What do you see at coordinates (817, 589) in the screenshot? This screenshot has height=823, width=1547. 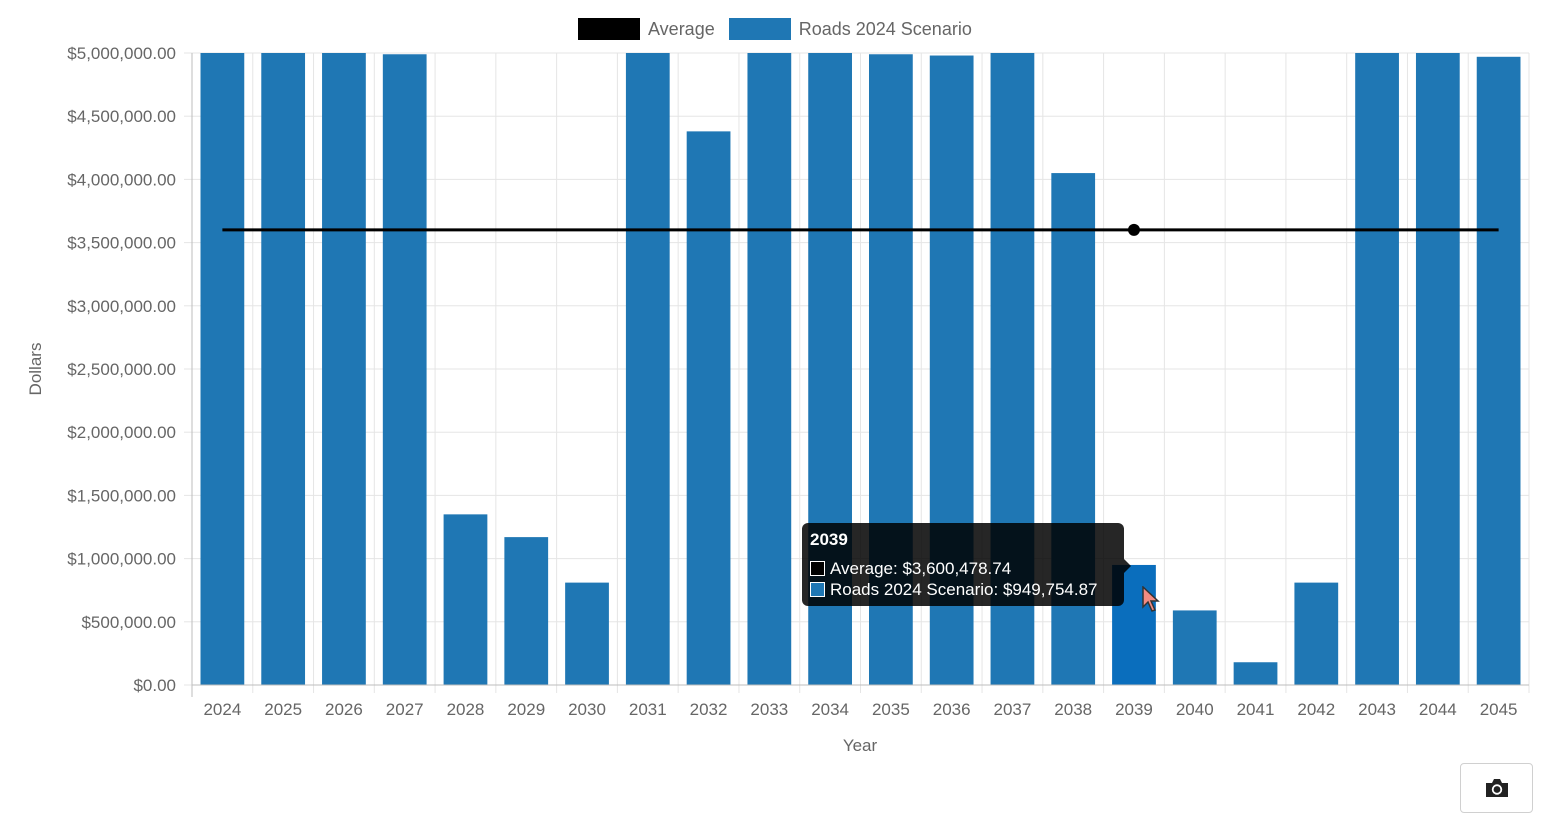 I see `tooltip-swatch-roads` at bounding box center [817, 589].